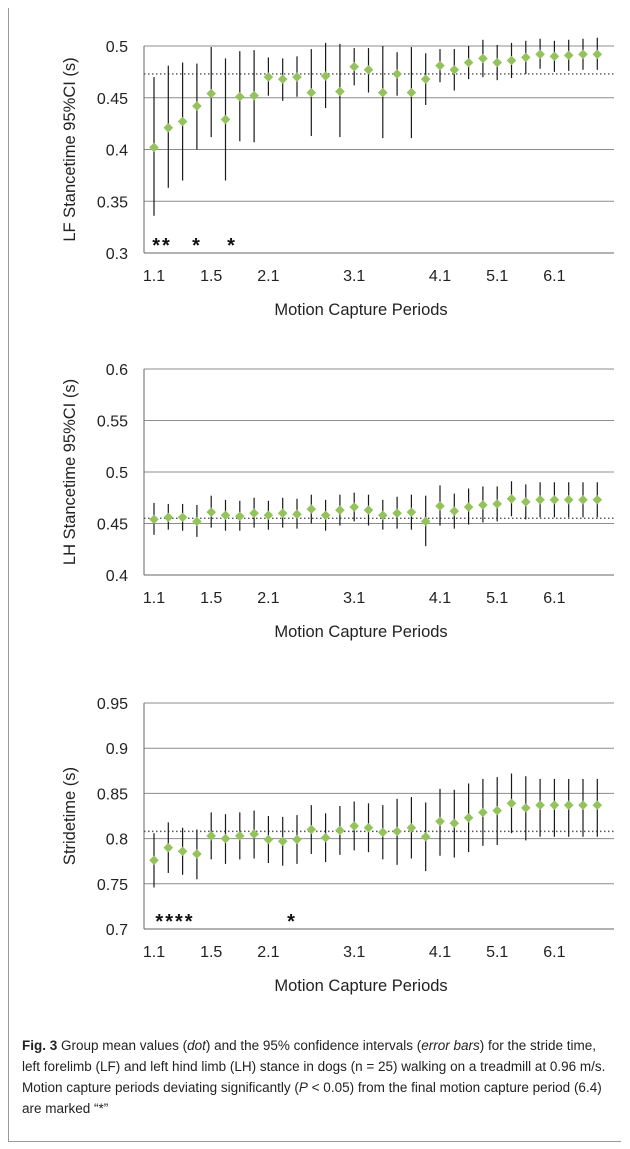  Describe the element at coordinates (112, 202) in the screenshot. I see `lf-ytick-label: 0.35` at that location.